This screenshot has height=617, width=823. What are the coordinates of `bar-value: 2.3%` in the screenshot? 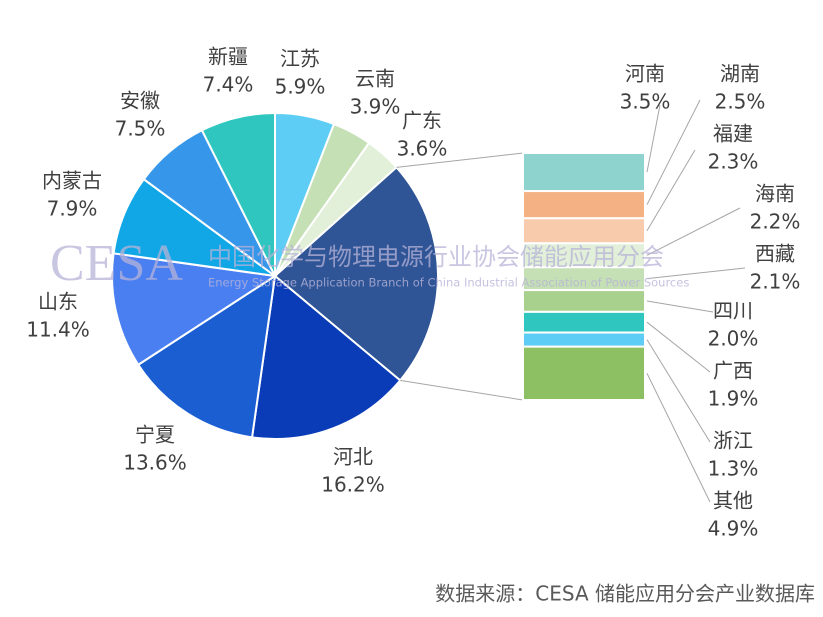 It's located at (733, 162).